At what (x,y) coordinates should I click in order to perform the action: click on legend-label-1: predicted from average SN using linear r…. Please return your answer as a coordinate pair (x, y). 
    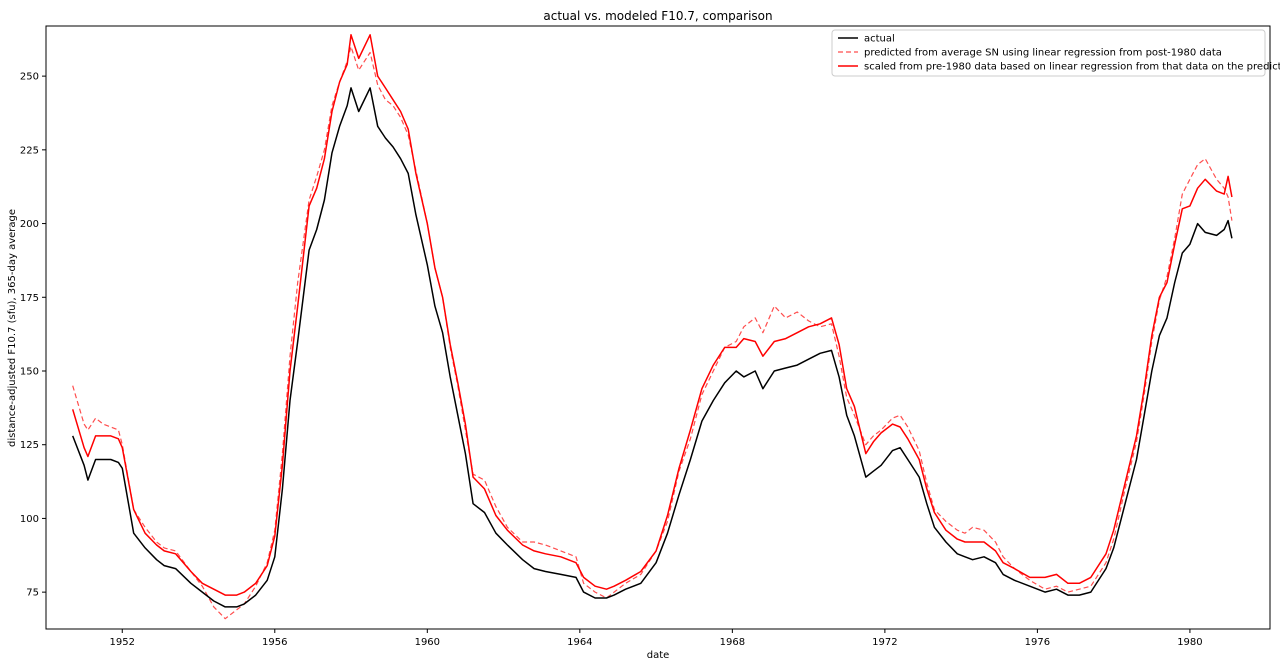
    Looking at the image, I should click on (1043, 53).